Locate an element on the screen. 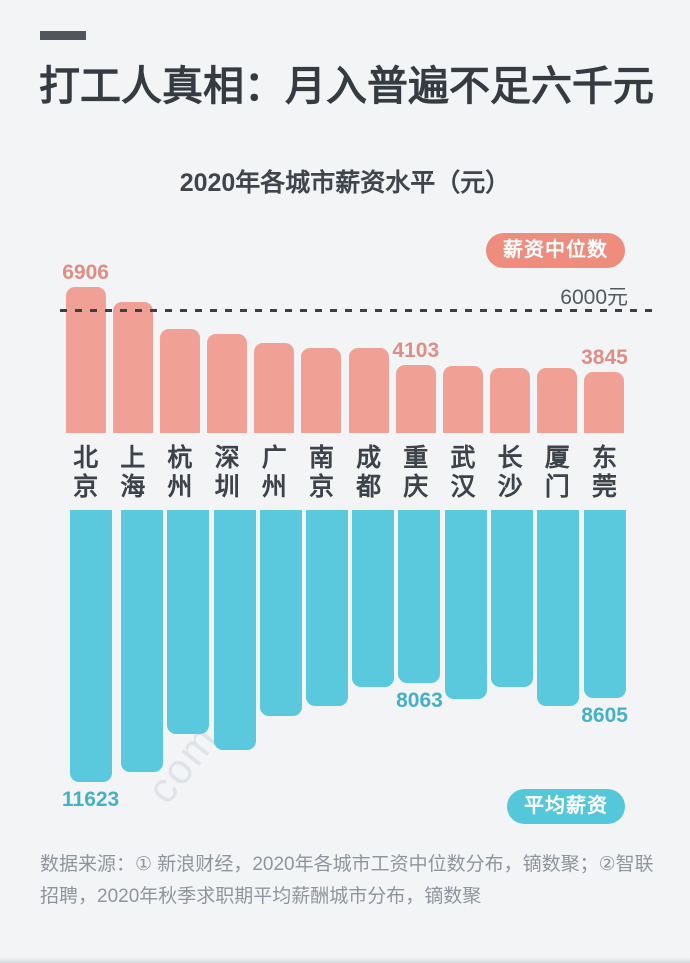 This screenshot has height=963, width=690. average-bar-重庆 is located at coordinates (419, 596).